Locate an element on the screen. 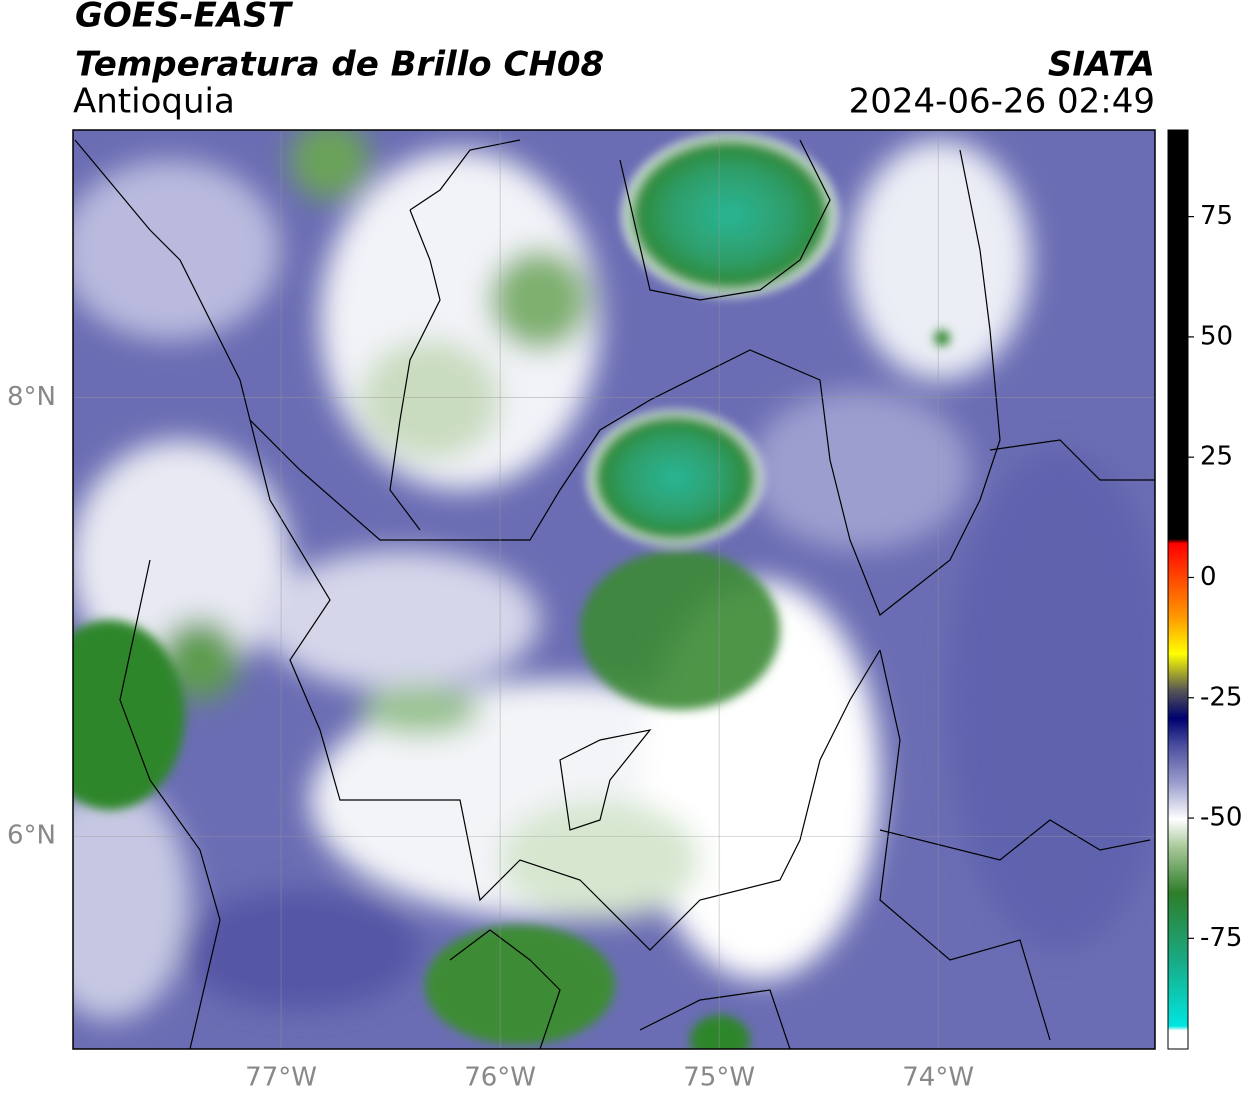  colorbar-tick-label: 0 is located at coordinates (1208, 577).